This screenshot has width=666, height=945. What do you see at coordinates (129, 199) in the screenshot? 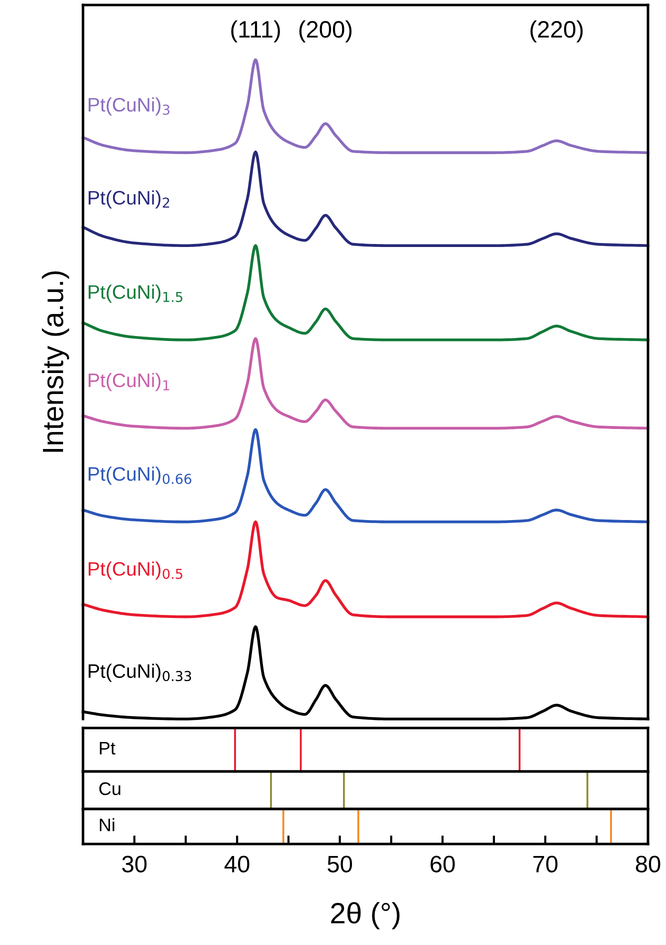
I see `series-label: Pt(CuNi)$_{2}$` at bounding box center [129, 199].